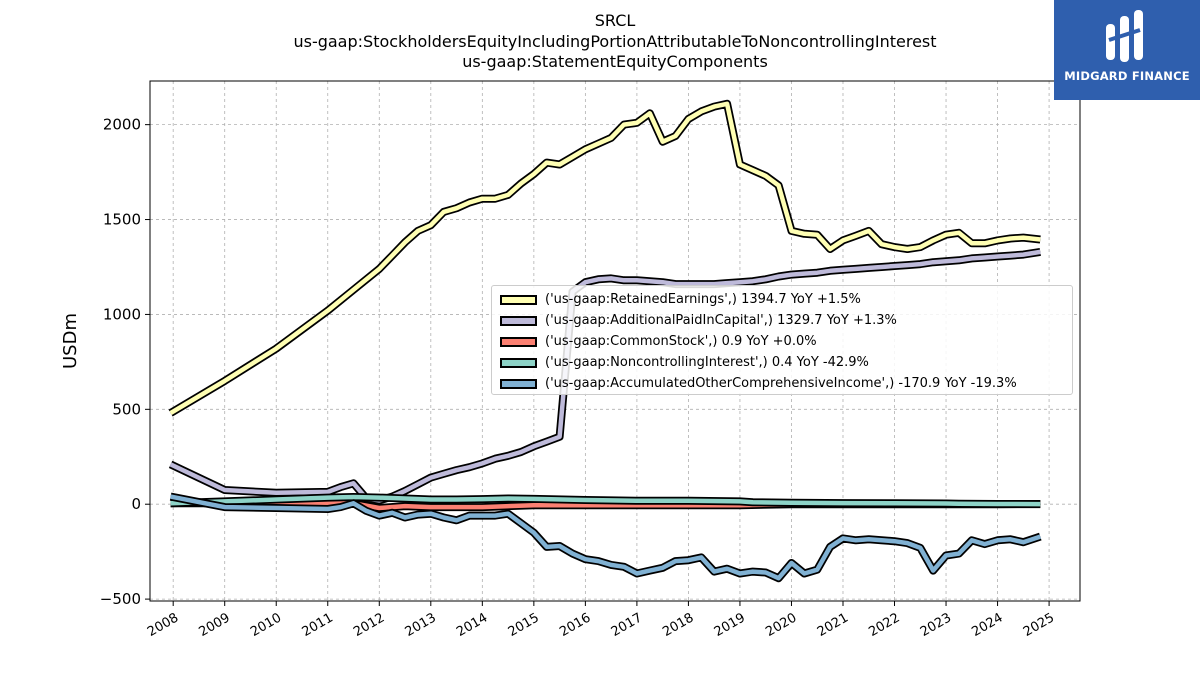 This screenshot has height=675, width=1200. What do you see at coordinates (605, 500) in the screenshot?
I see `series-line-noncontrolling-interest` at bounding box center [605, 500].